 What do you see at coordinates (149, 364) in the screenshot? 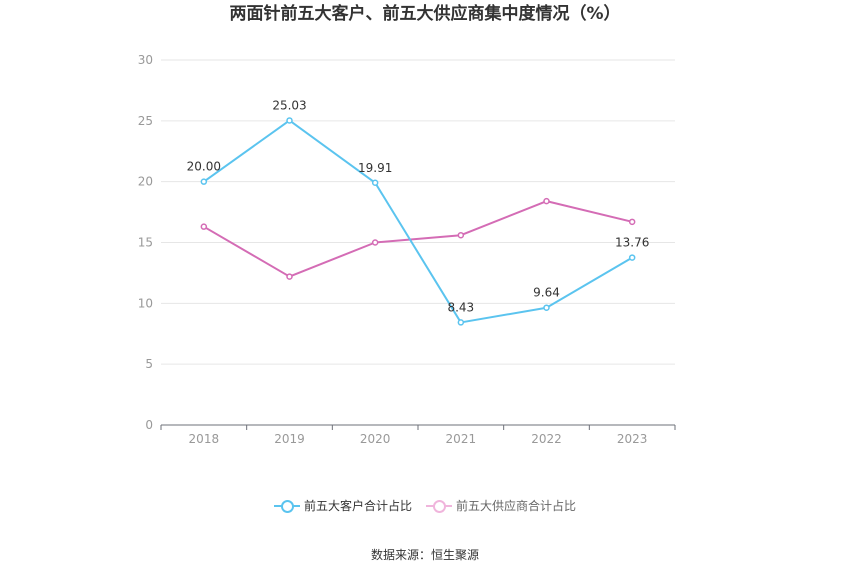
I see `y-tick-label: 5` at bounding box center [149, 364].